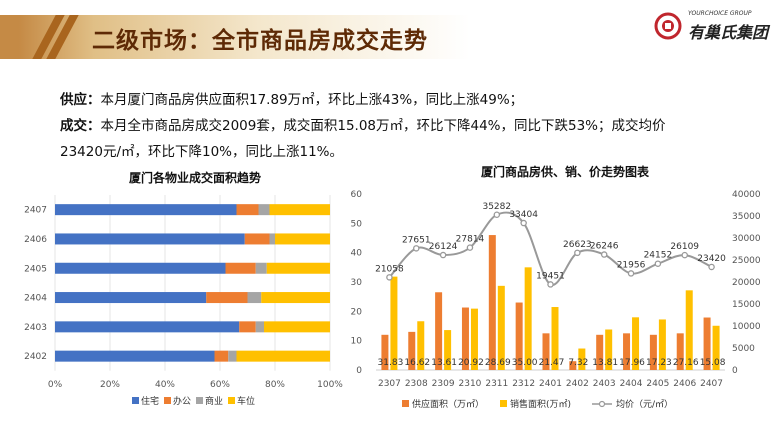 Image resolution: width=780 pixels, height=438 pixels. I want to click on price-value-label: 27814, so click(470, 240).